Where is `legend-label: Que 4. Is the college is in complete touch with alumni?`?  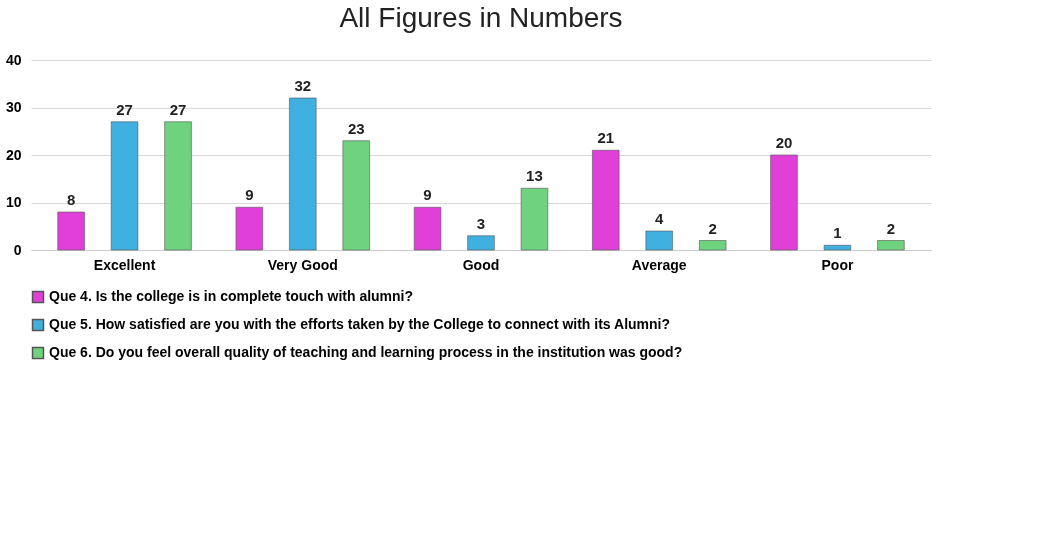 legend-label: Que 4. Is the college is in complete touch with alumni? is located at coordinates (231, 296).